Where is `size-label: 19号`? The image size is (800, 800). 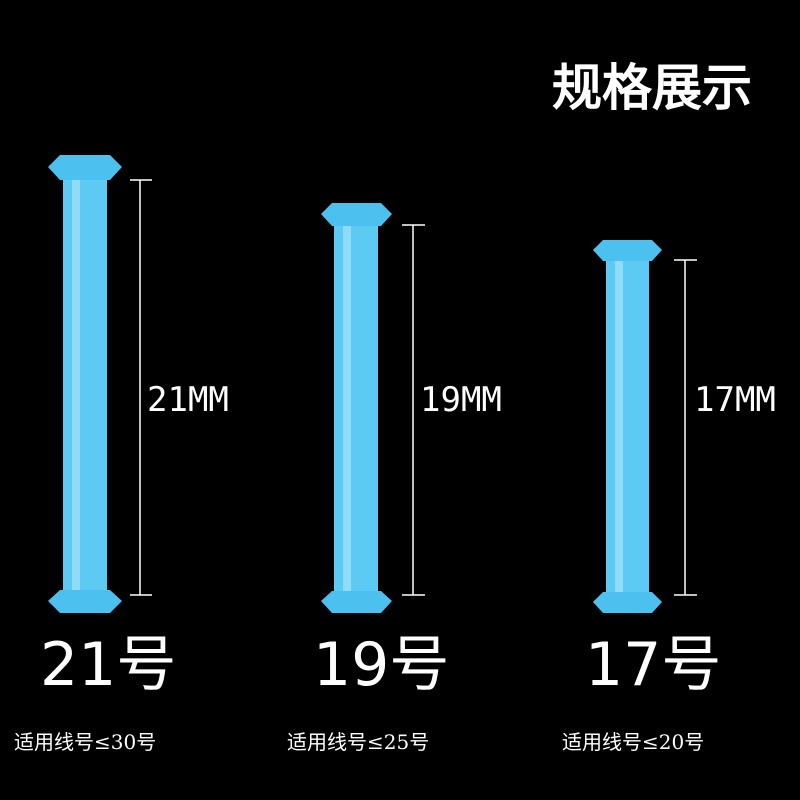 size-label: 19号 is located at coordinates (381, 665).